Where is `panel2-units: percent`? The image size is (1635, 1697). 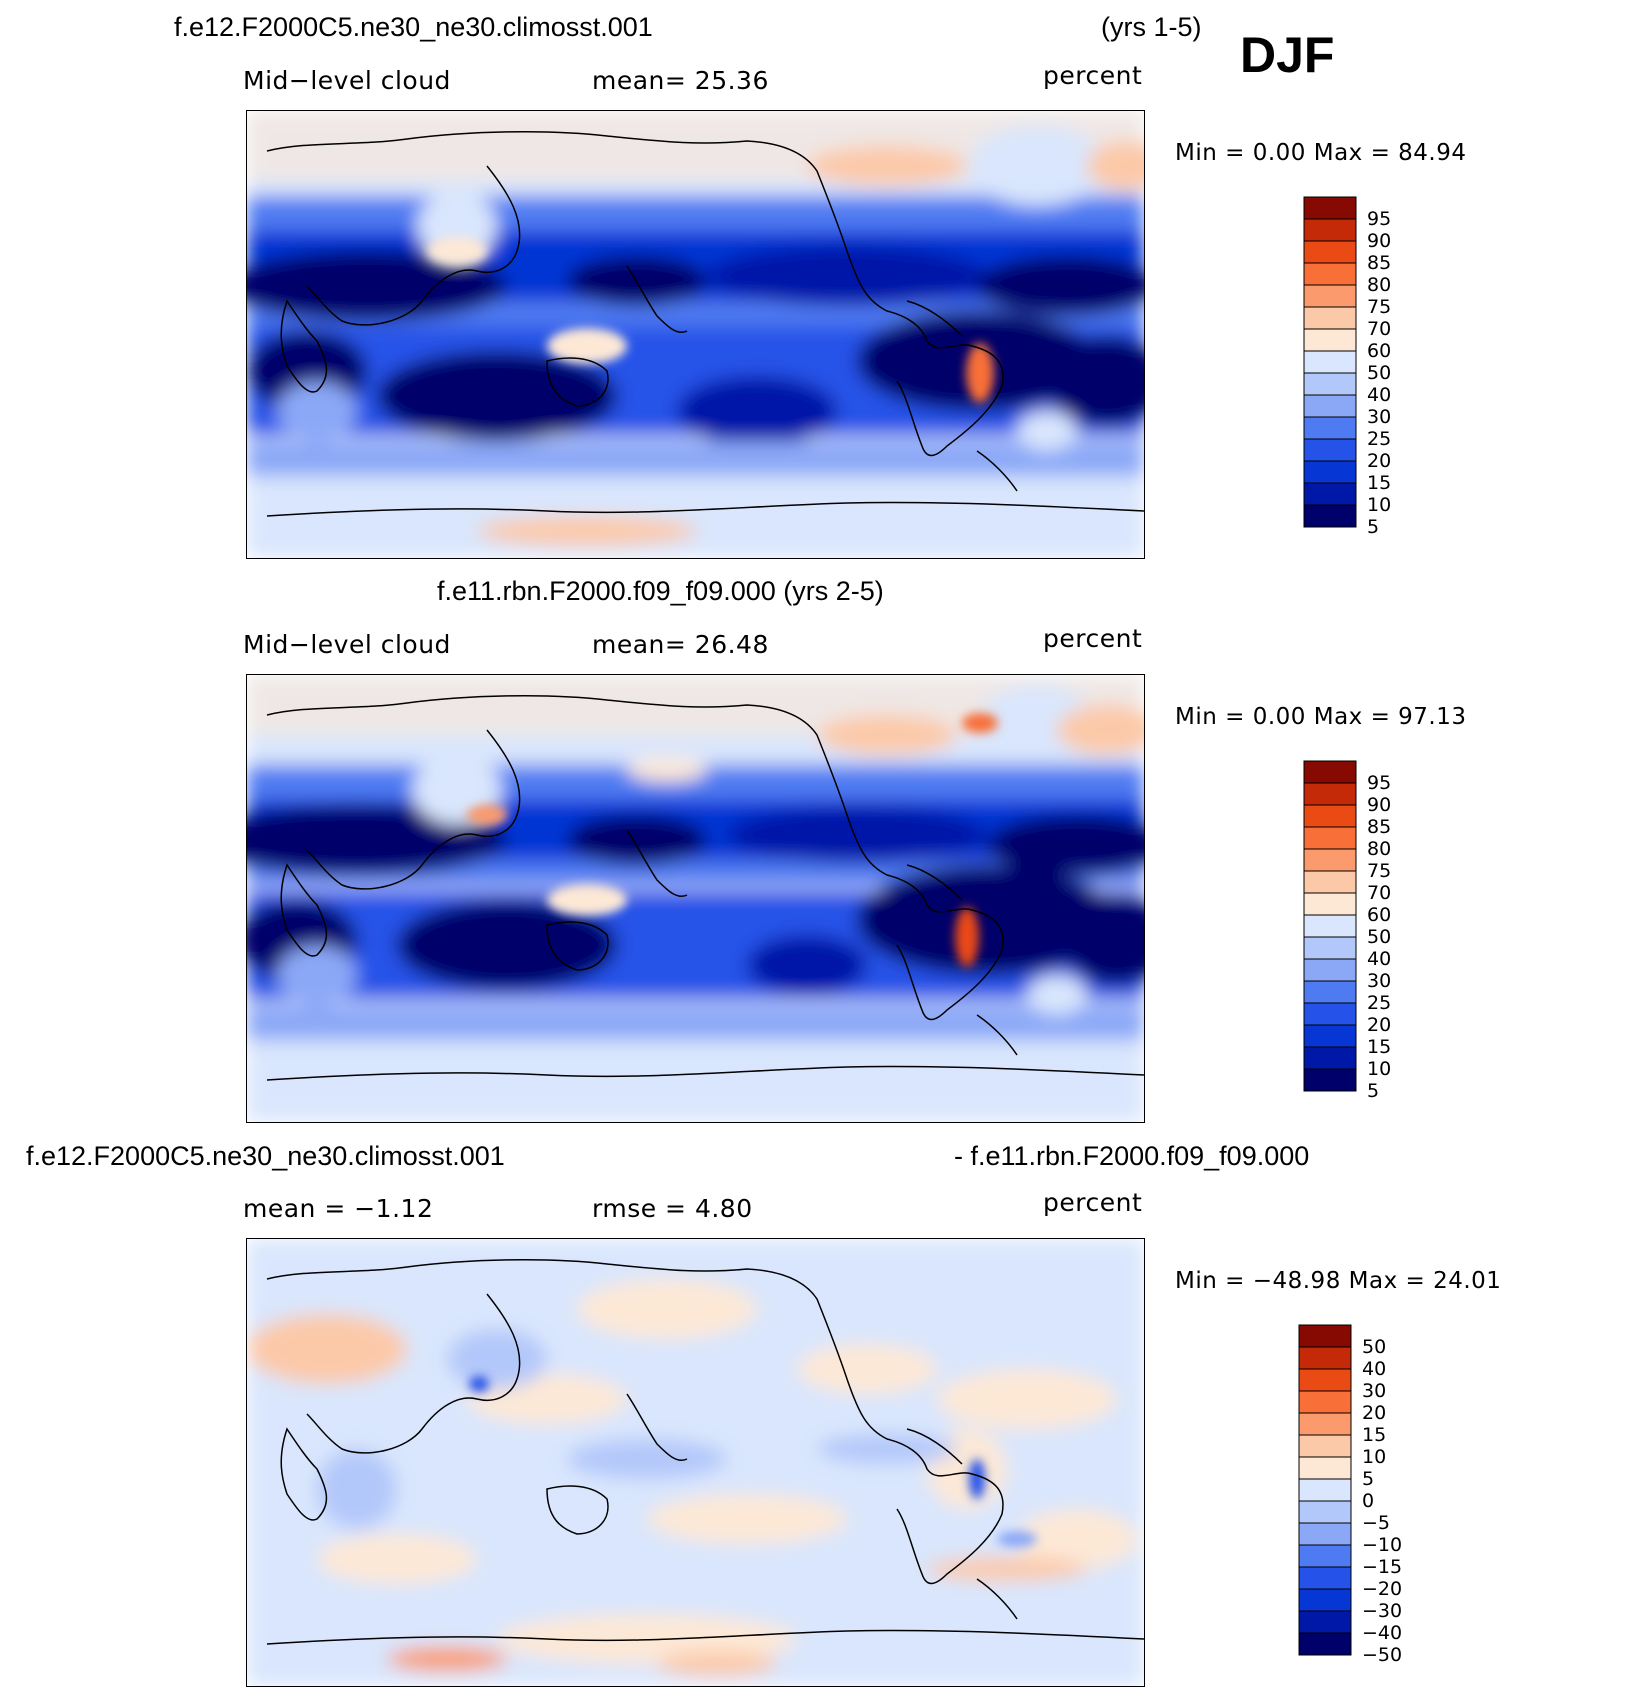 panel2-units: percent is located at coordinates (1093, 638).